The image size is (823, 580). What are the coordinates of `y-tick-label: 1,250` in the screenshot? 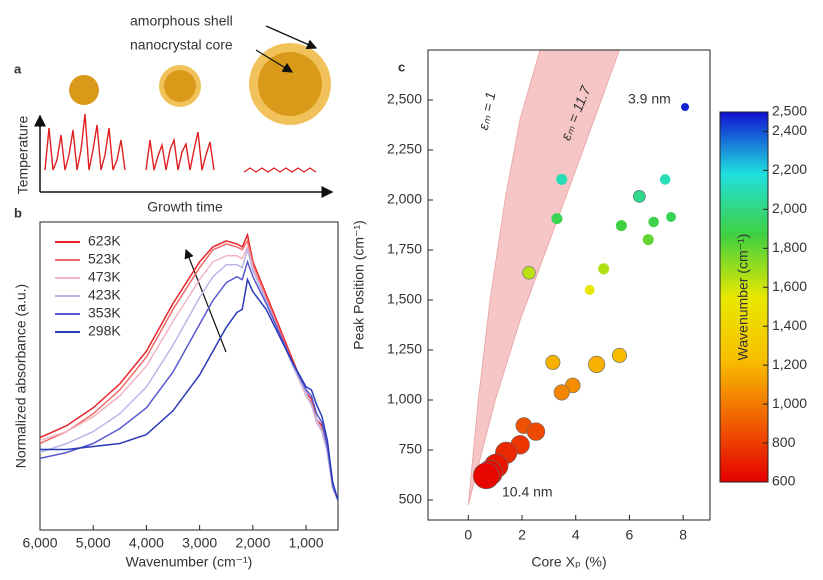 It's located at (404, 349).